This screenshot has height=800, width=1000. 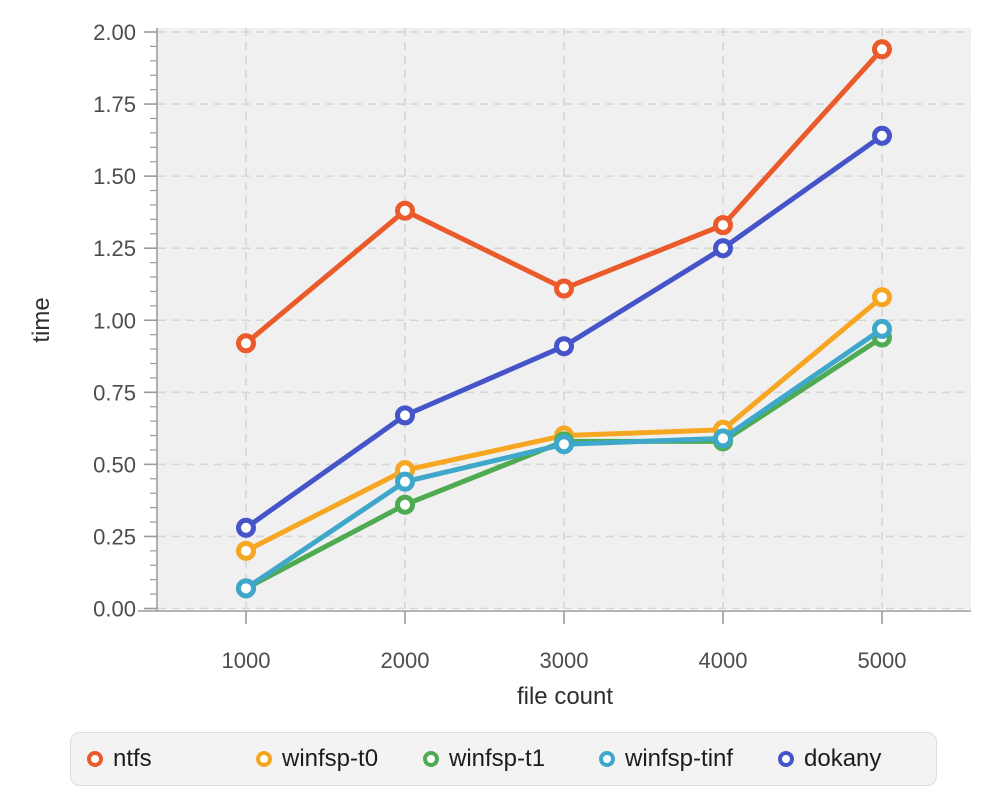 I want to click on x-tick-label: 1000, so click(x=246, y=660).